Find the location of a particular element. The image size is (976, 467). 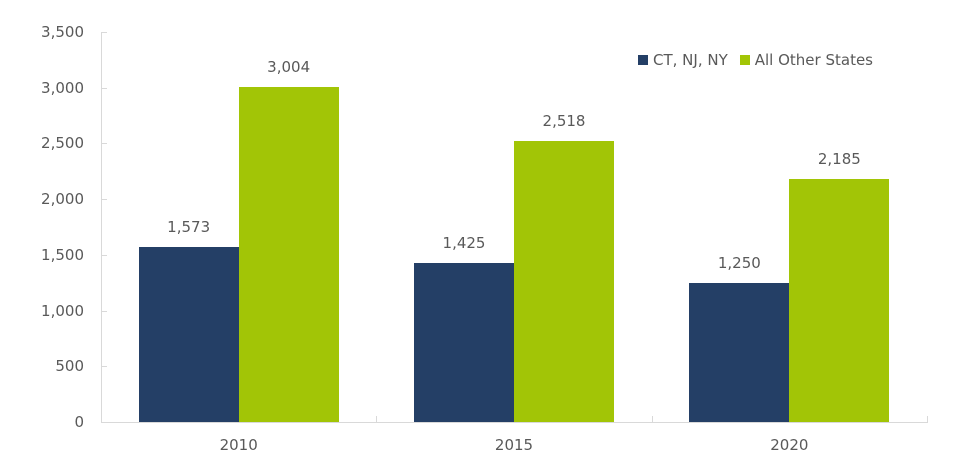

data-label: 3,004 is located at coordinates (289, 67).